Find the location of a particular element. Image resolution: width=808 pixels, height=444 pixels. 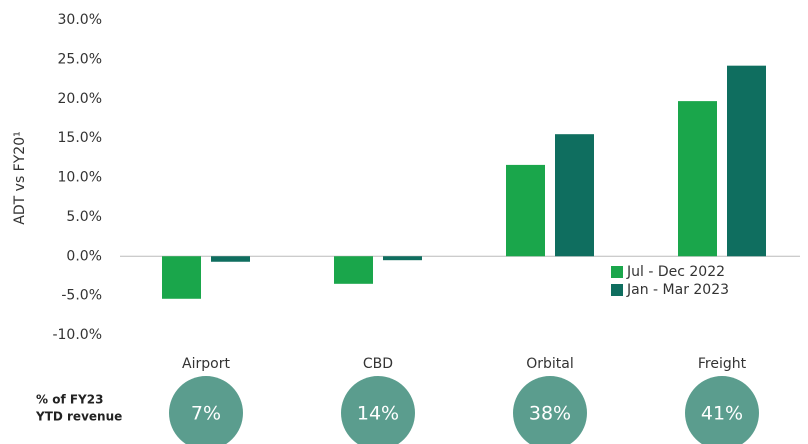

revenue-value: 7% is located at coordinates (206, 414).